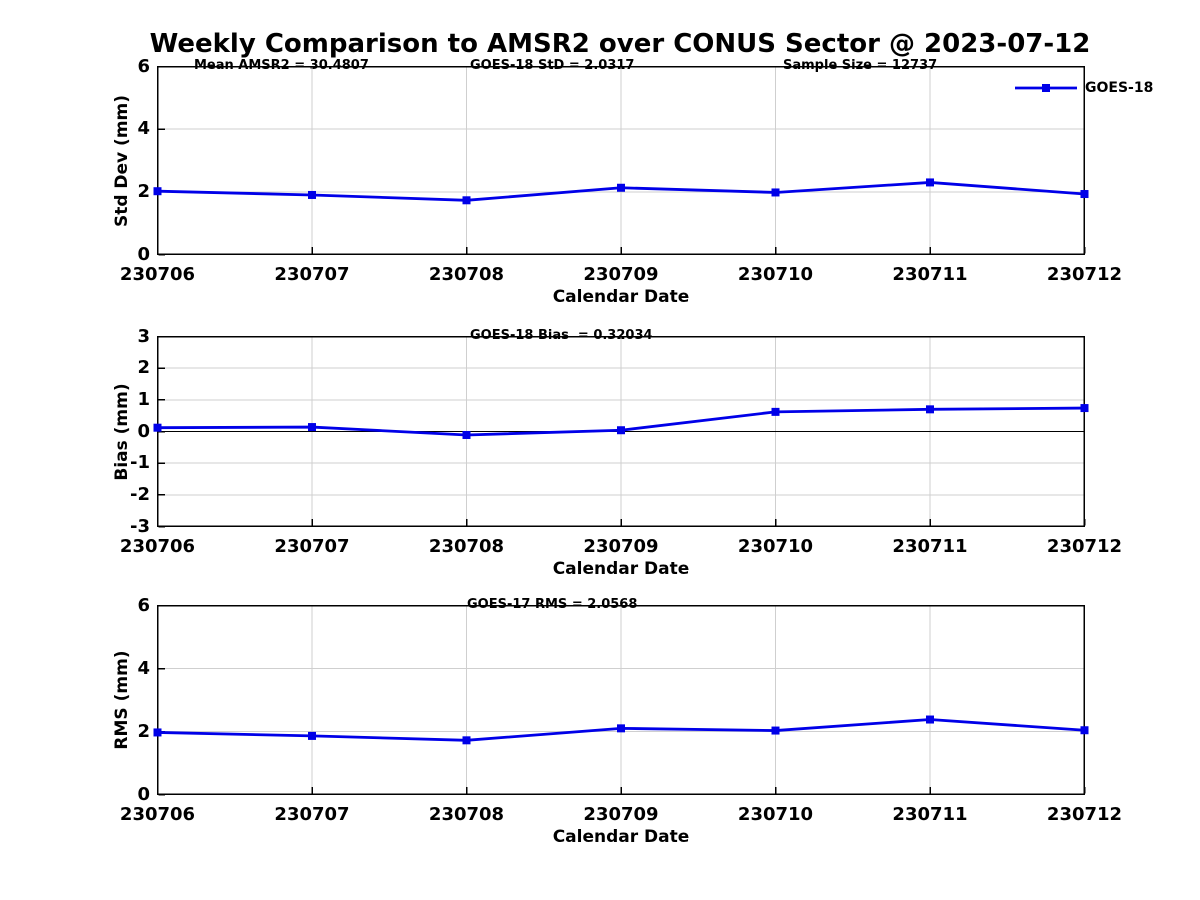 Image resolution: width=1200 pixels, height=900 pixels. What do you see at coordinates (621, 837) in the screenshot?
I see `x-axis-label-rms: Calendar Date` at bounding box center [621, 837].